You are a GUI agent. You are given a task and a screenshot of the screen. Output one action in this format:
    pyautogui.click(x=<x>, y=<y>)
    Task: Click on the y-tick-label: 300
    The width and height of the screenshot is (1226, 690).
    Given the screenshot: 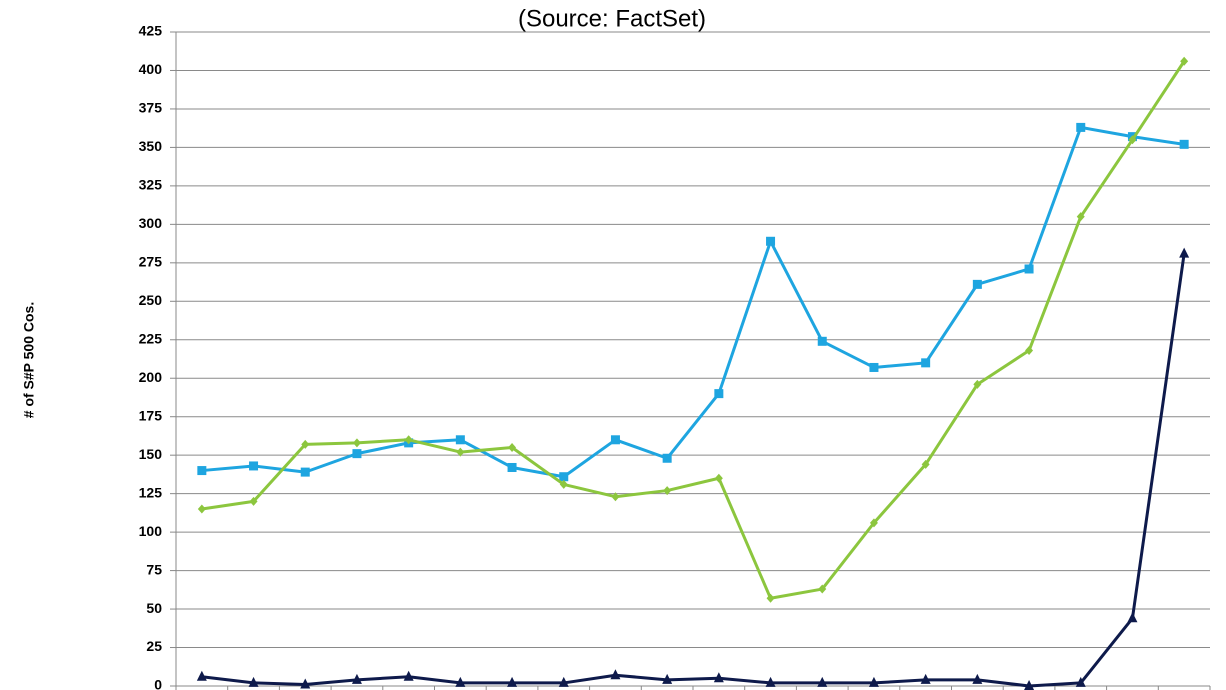 What is the action you would take?
    pyautogui.click(x=151, y=223)
    